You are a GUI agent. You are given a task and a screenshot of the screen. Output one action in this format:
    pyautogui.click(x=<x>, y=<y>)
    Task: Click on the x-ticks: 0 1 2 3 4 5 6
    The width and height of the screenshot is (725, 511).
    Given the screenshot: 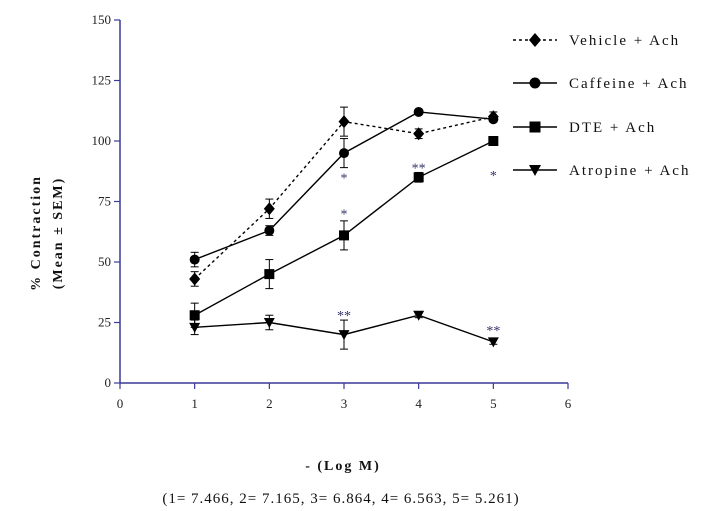 What is the action you would take?
    pyautogui.click(x=344, y=397)
    